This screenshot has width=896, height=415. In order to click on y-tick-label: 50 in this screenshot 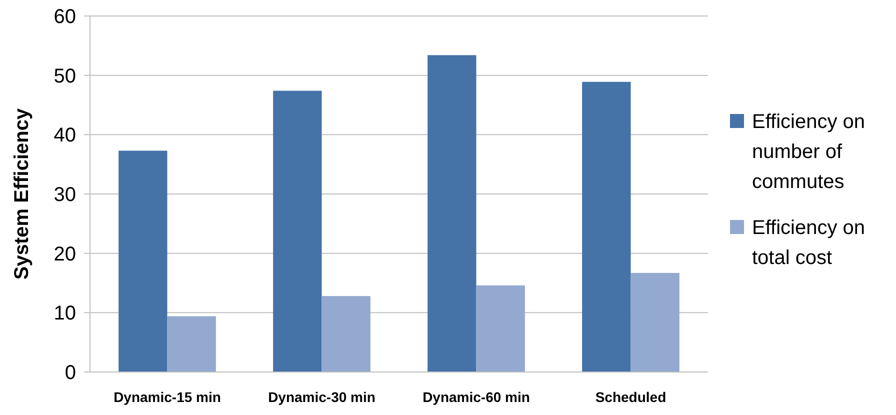, I will do `click(65, 76)`.